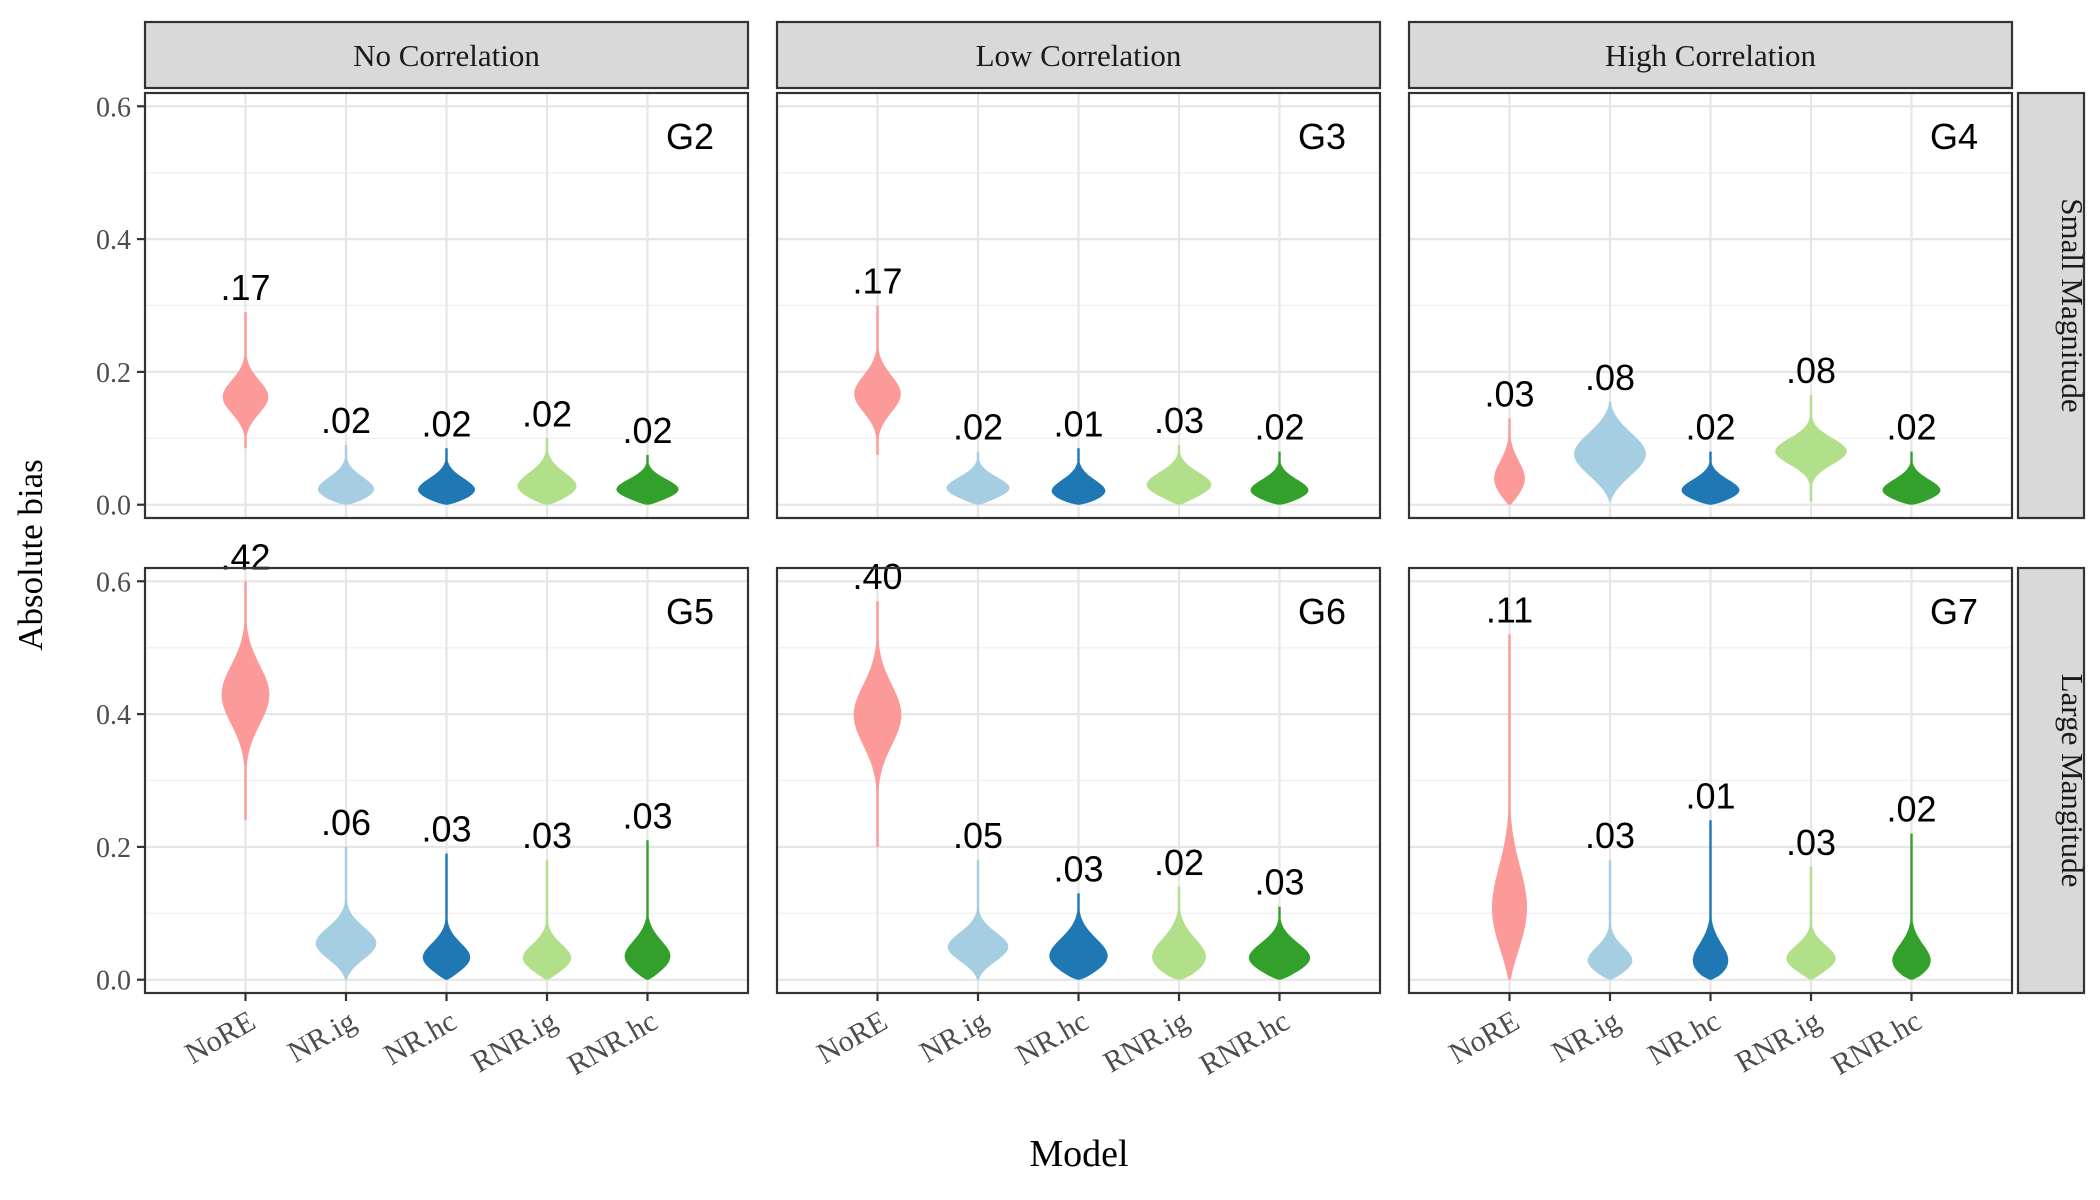  What do you see at coordinates (245, 556) in the screenshot?
I see `mean-label: .42` at bounding box center [245, 556].